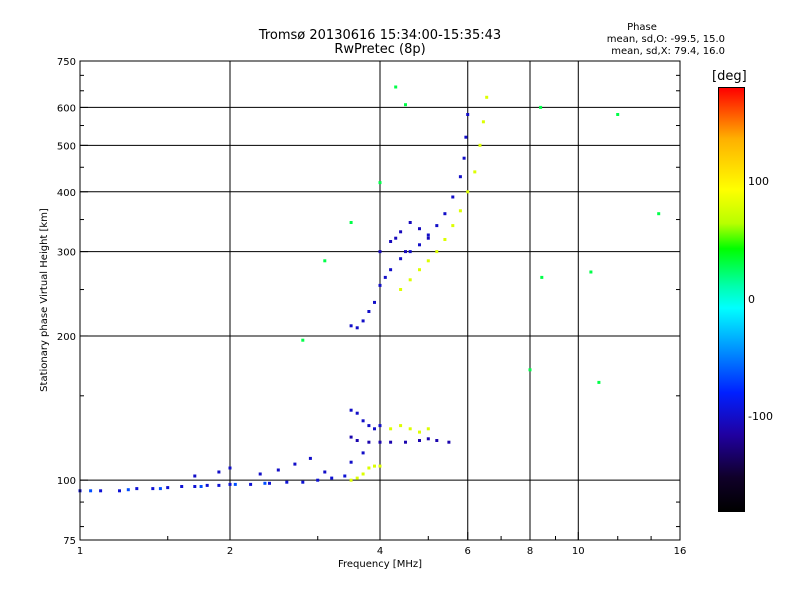 This screenshot has height=600, width=800. I want to click on phase-o-stats: mean, sd,O: -99.5, 15.0, so click(666, 39).